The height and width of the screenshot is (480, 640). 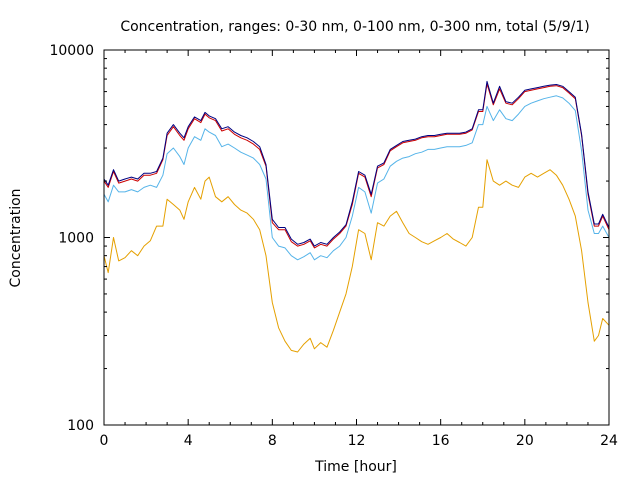 What do you see at coordinates (76, 239) in the screenshot?
I see `y-tick-label: 1000` at bounding box center [76, 239].